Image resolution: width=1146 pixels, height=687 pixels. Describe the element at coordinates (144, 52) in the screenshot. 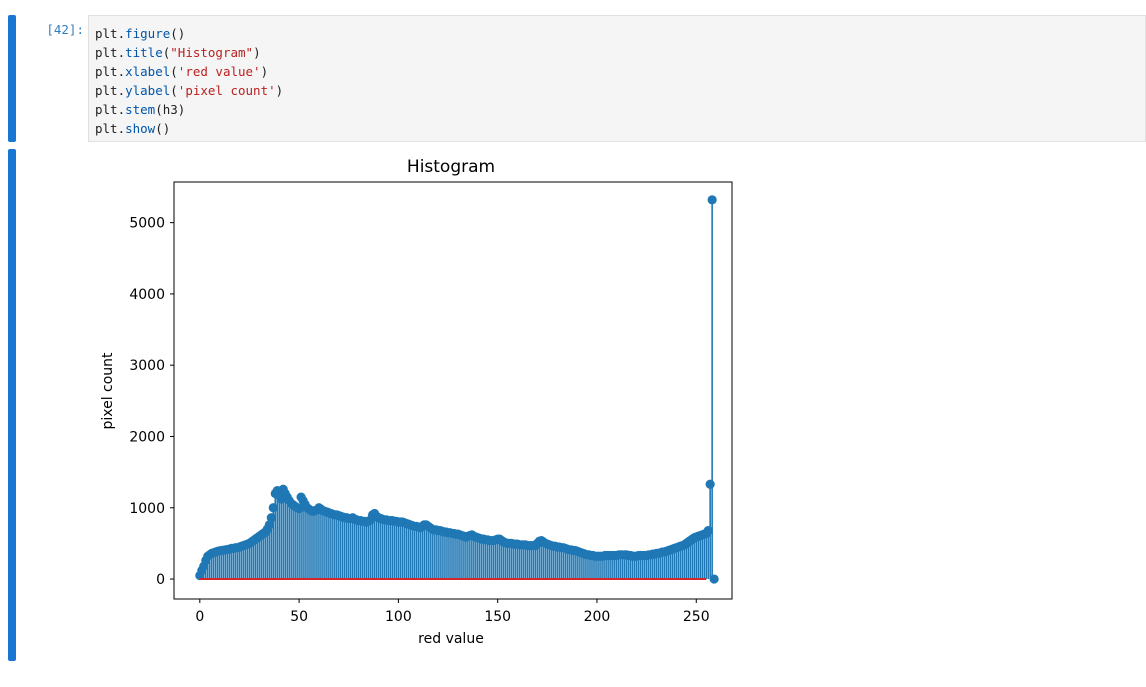

I see `code-function-token: title` at that location.